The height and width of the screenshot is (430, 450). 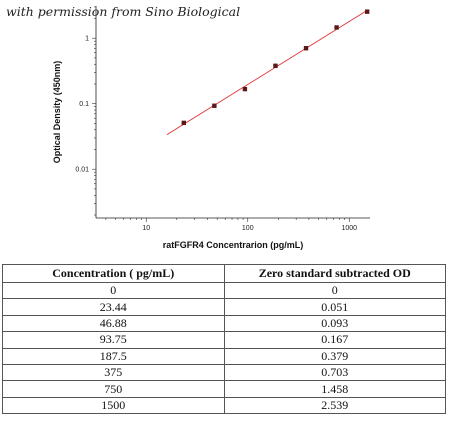 I want to click on table-row: 187.5 0.379, so click(x=224, y=356).